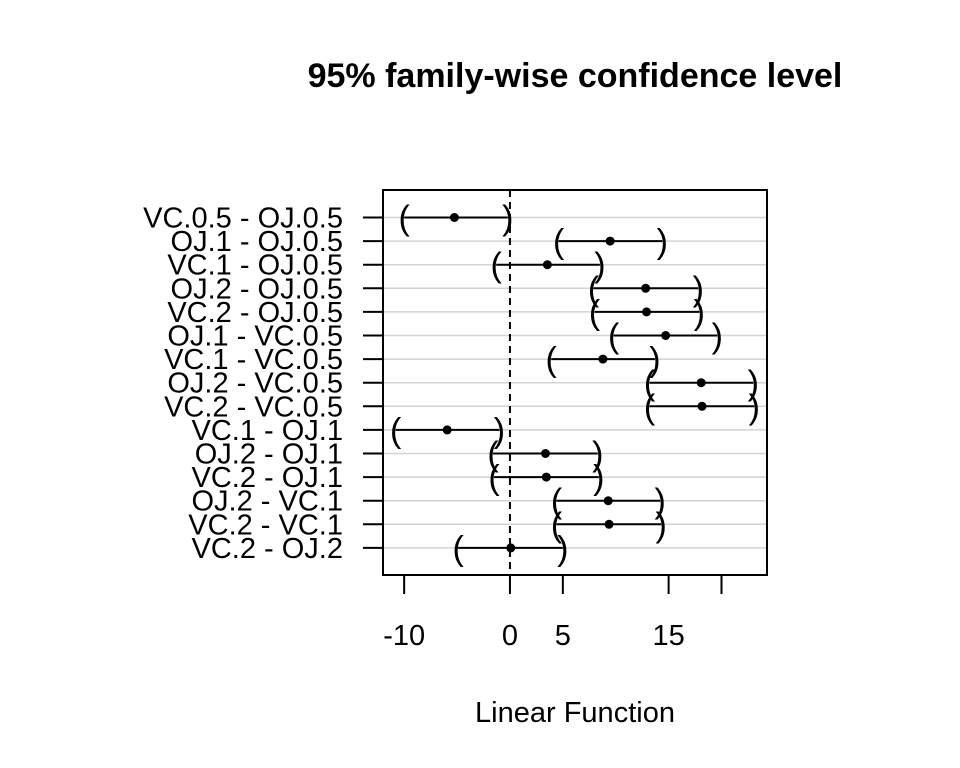 Image resolution: width=960 pixels, height=768 pixels. Describe the element at coordinates (575, 713) in the screenshot. I see `x-axis-label: Linear Function` at that location.